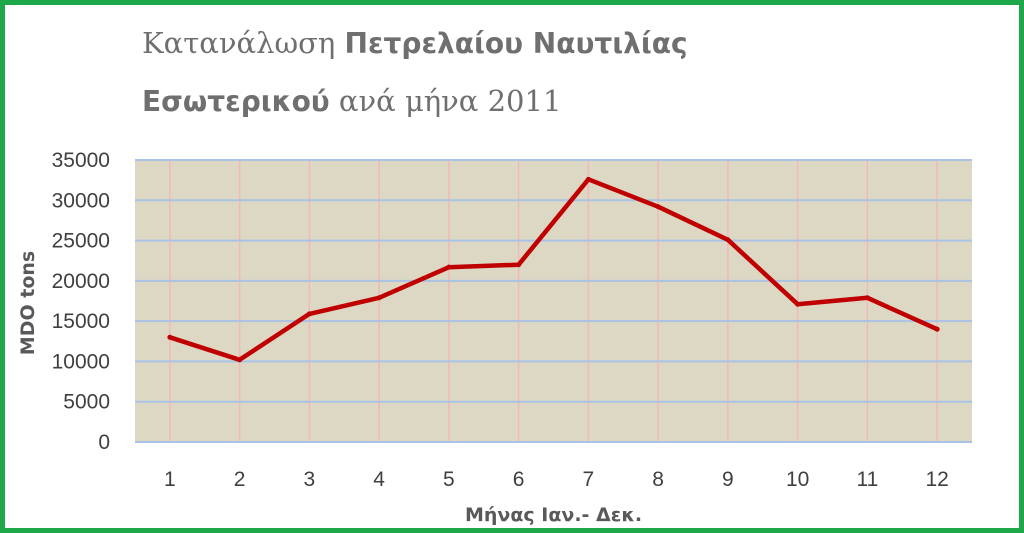 Image resolution: width=1024 pixels, height=533 pixels. I want to click on y-tick-label: 10000, so click(81, 361).